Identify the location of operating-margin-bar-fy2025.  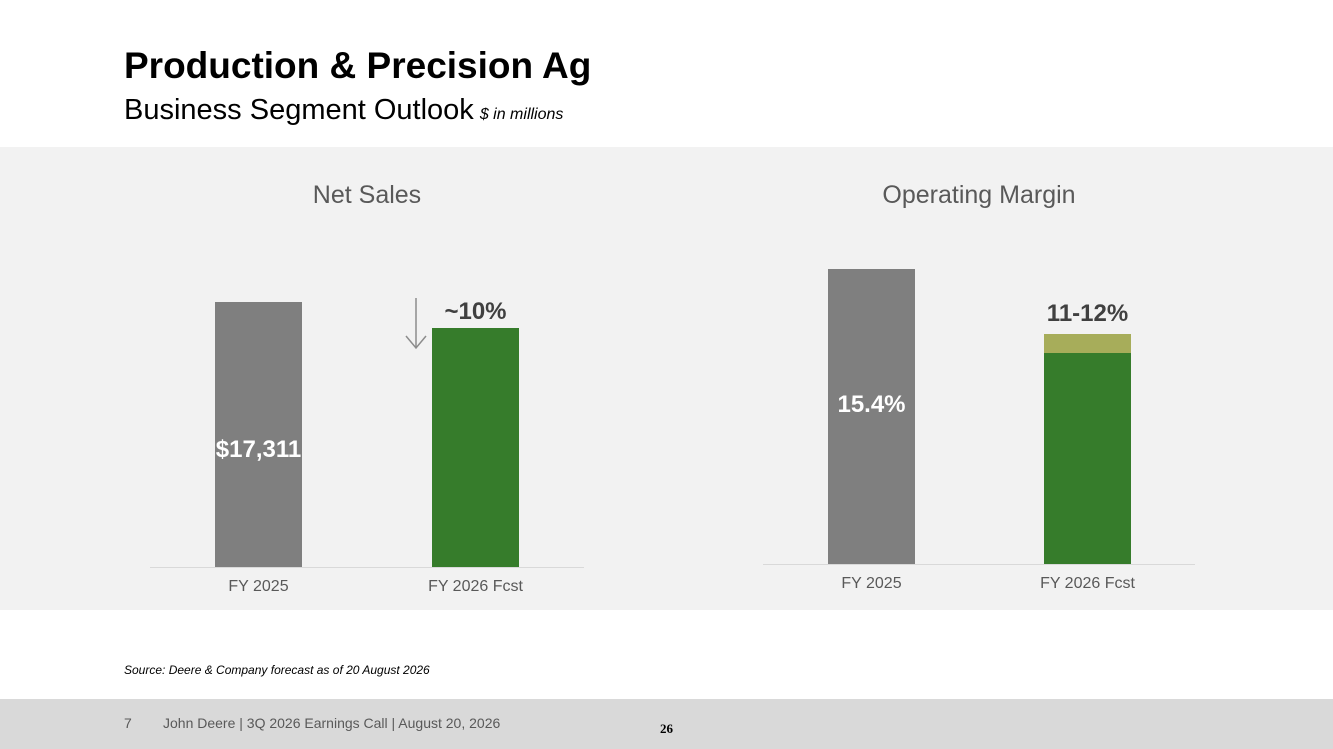
(871, 416).